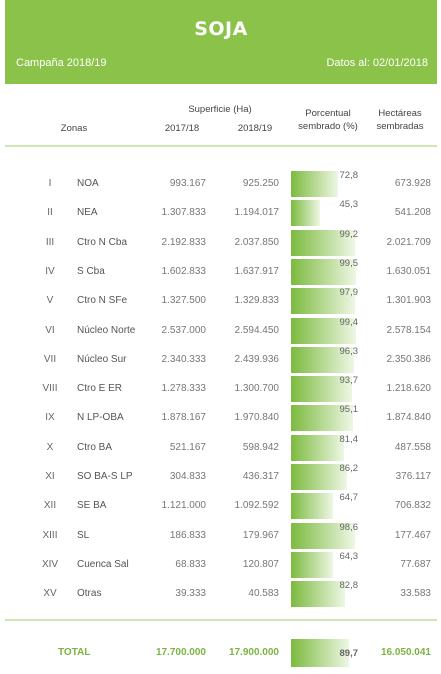 This screenshot has width=441, height=674. What do you see at coordinates (190, 594) in the screenshot?
I see `surface-2017-18: 39.333` at bounding box center [190, 594].